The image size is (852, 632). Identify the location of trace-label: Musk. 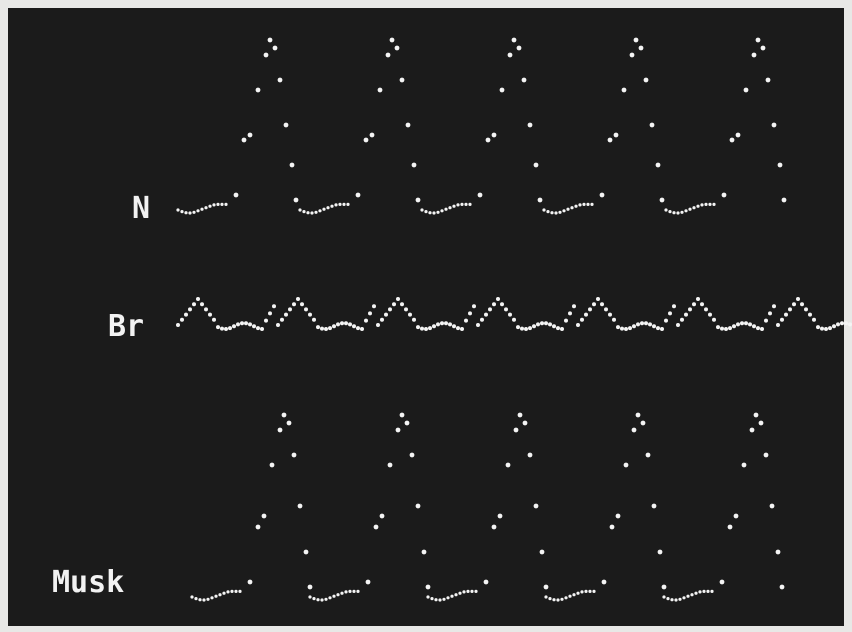
(88, 582).